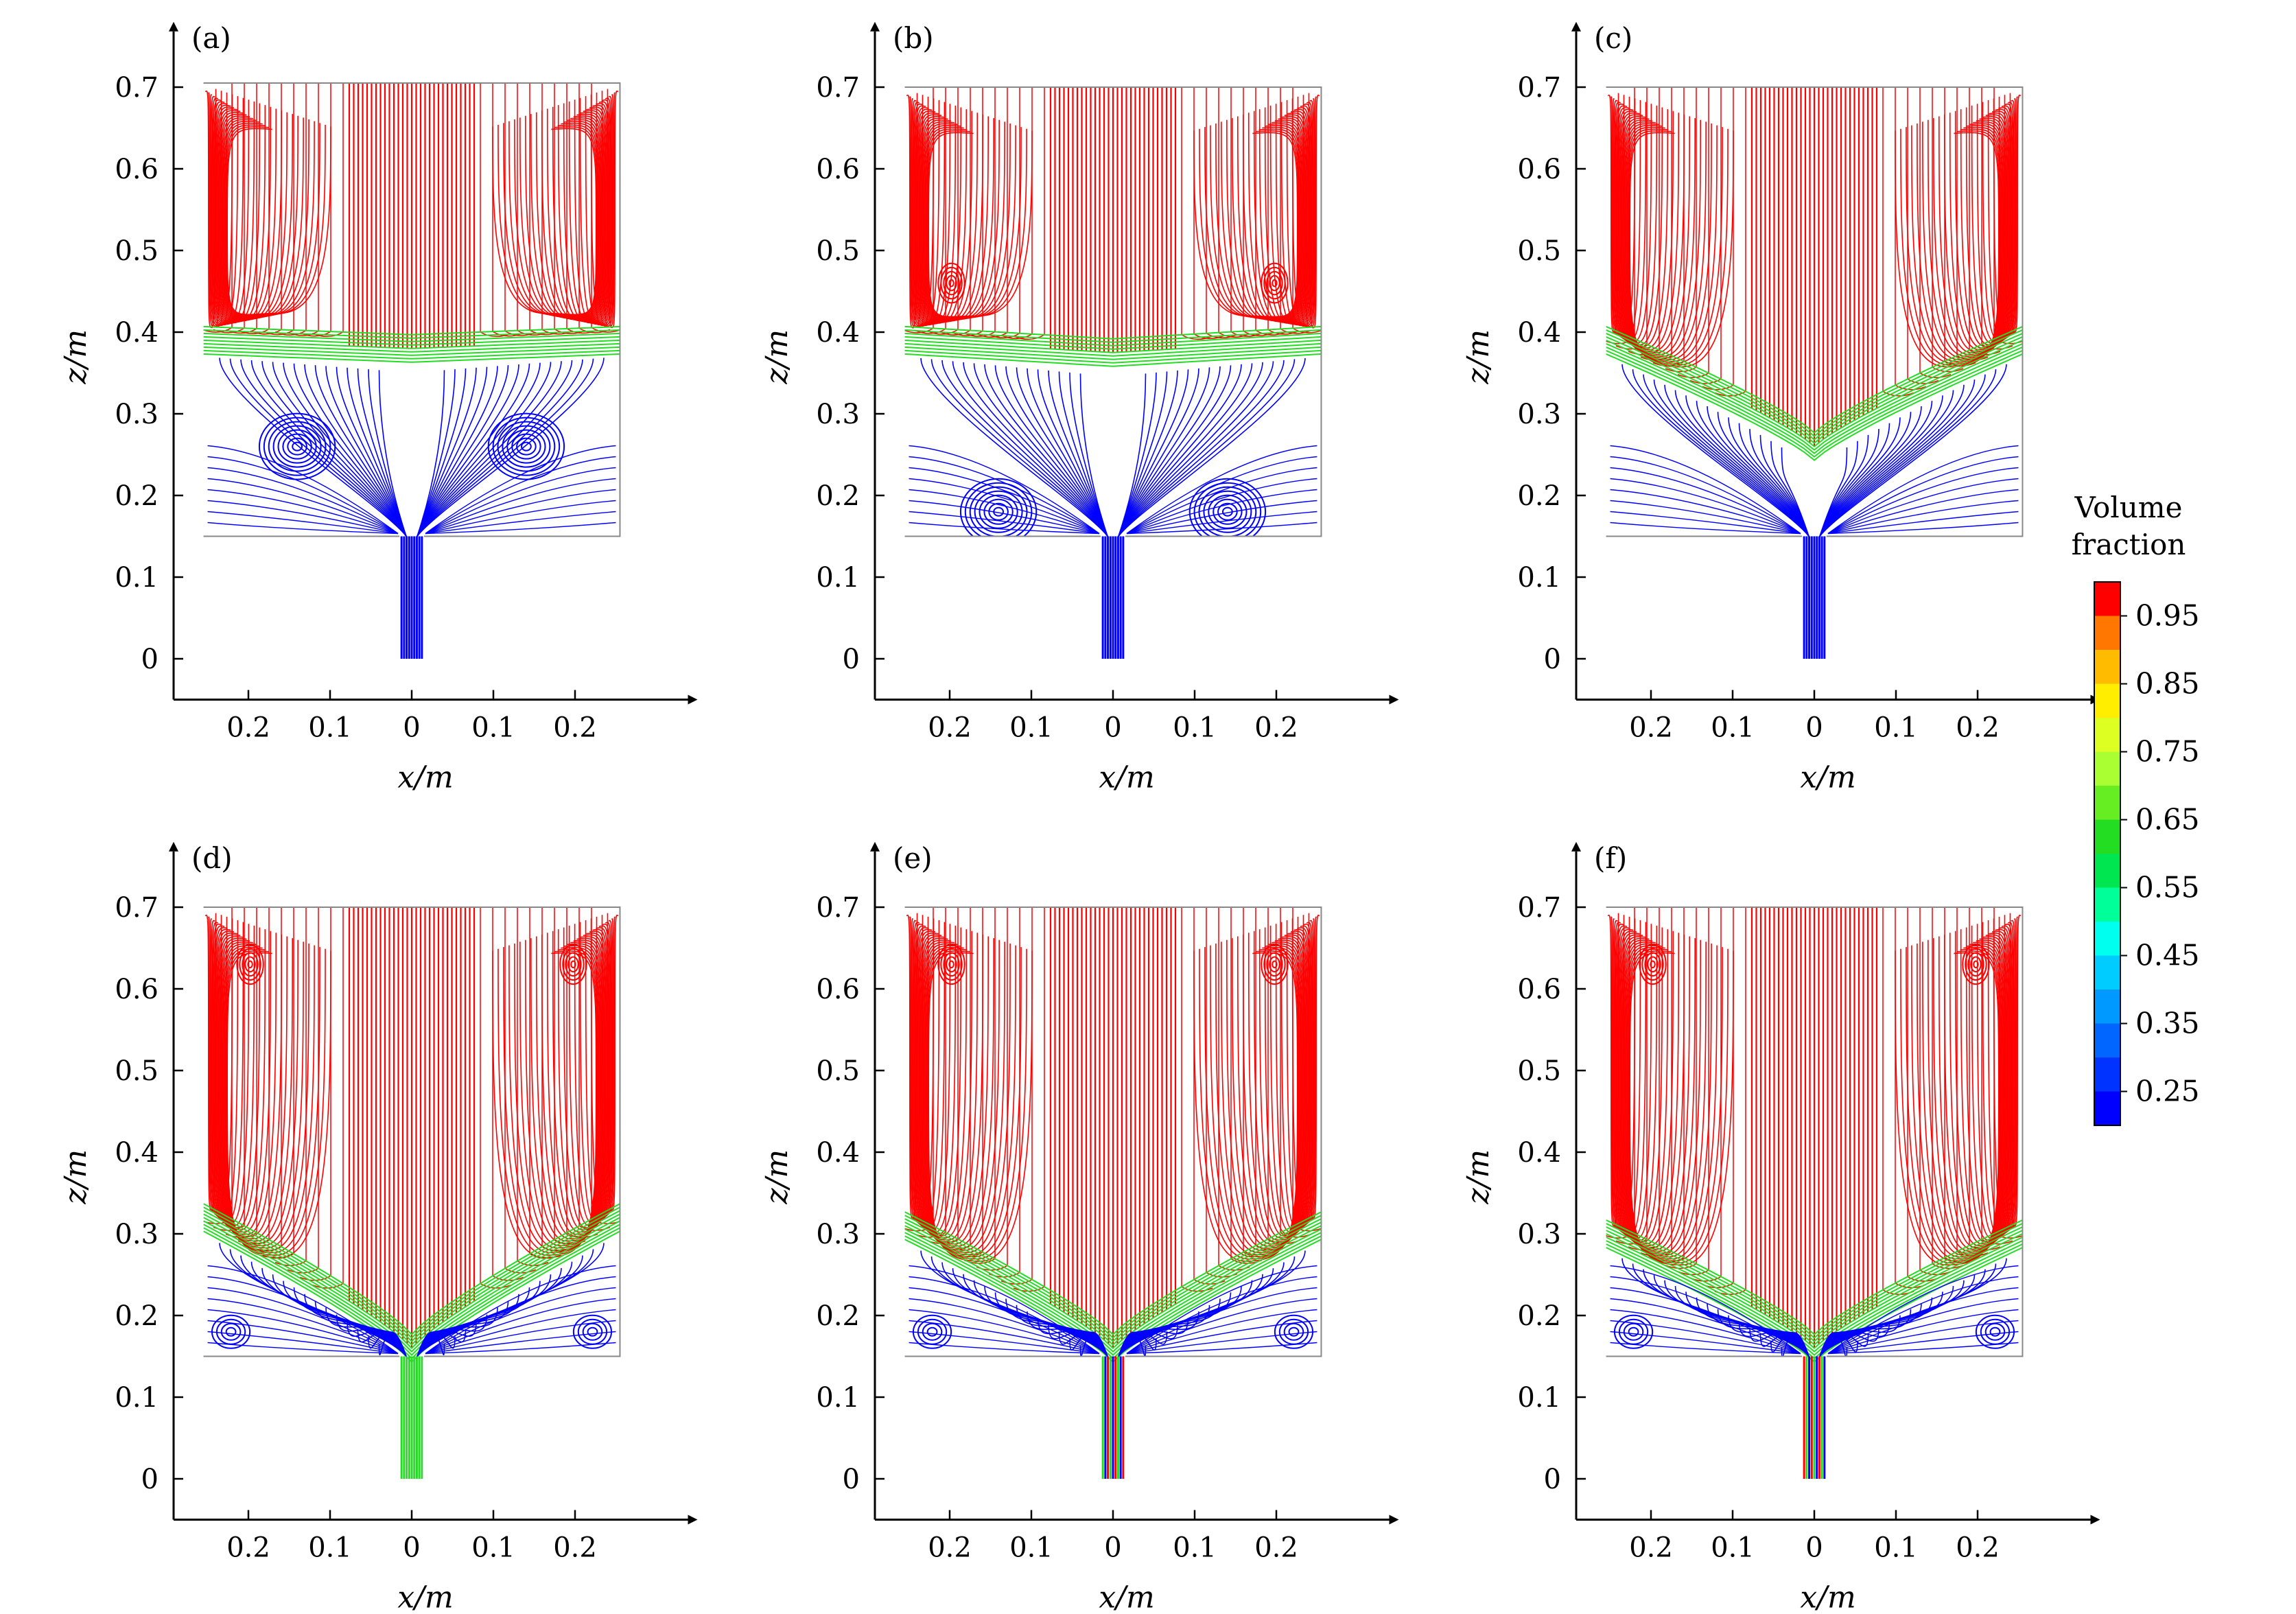 This screenshot has width=2296, height=1614. Describe the element at coordinates (1539, 88) in the screenshot. I see `y-tick-label: 0.7` at that location.